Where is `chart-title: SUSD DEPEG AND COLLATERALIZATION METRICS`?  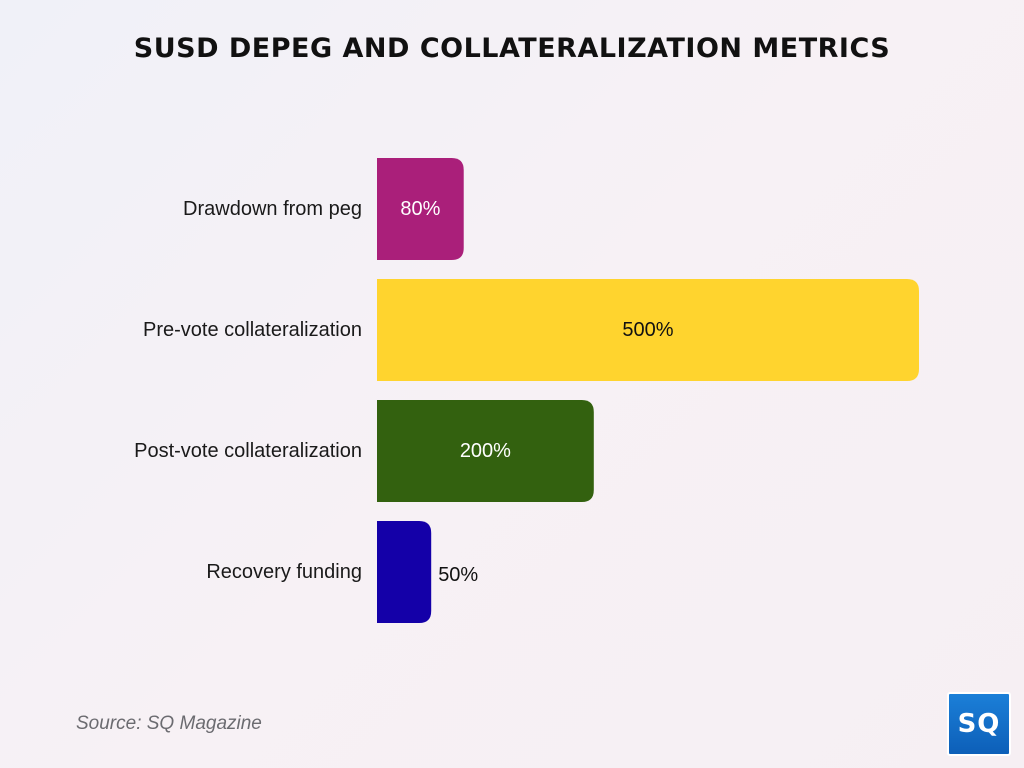 chart-title: SUSD DEPEG AND COLLATERALIZATION METRICS is located at coordinates (512, 48).